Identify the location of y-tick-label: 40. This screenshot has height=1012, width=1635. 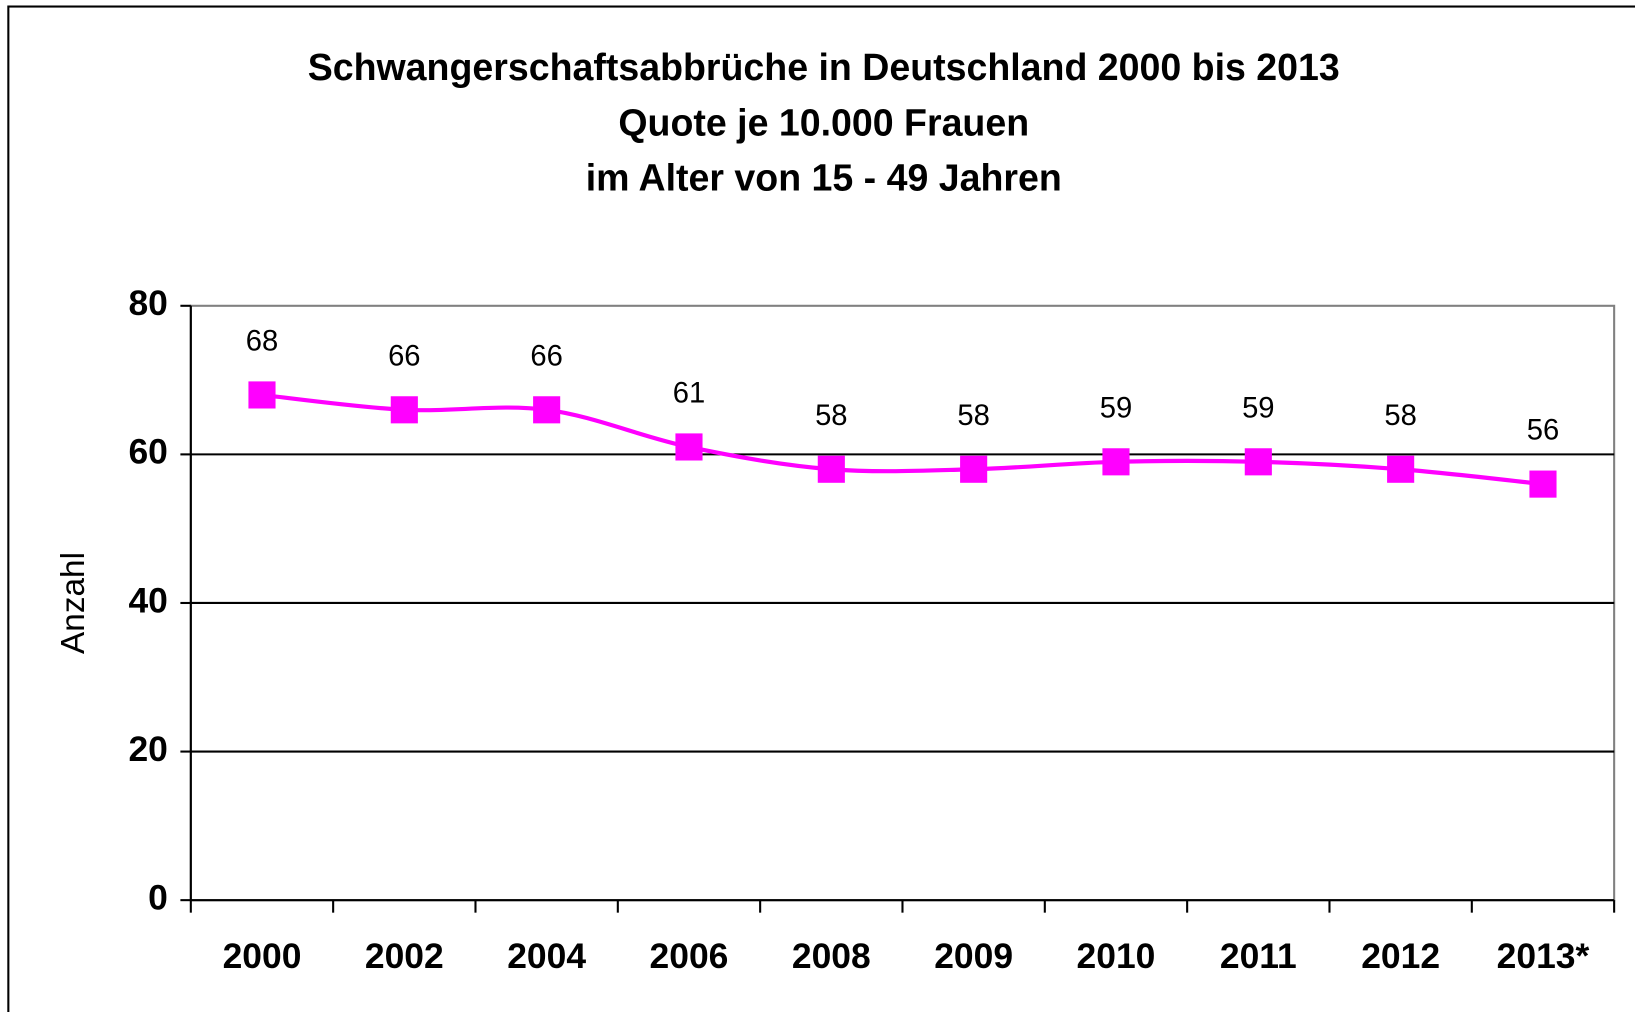
(147, 600).